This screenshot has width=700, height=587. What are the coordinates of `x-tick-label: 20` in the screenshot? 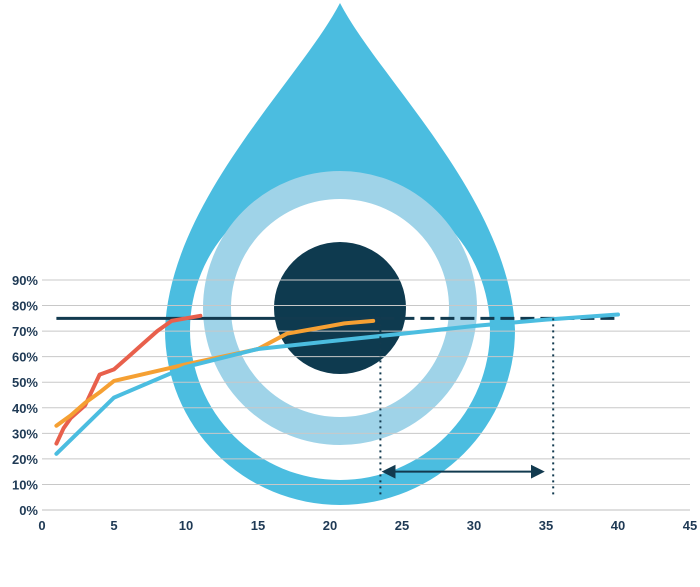 It's located at (330, 525).